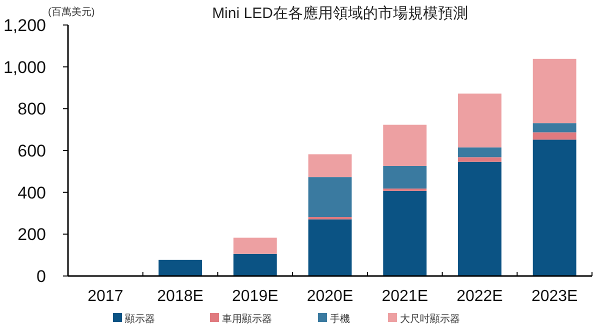 The height and width of the screenshot is (333, 600). Describe the element at coordinates (32, 234) in the screenshot. I see `y-tick-label: 200` at that location.